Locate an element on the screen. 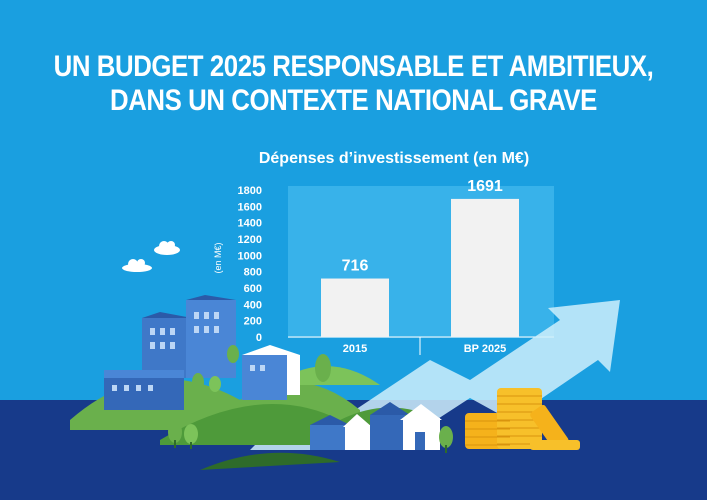 The image size is (707, 500). y-tick-label: 1400 is located at coordinates (250, 224).